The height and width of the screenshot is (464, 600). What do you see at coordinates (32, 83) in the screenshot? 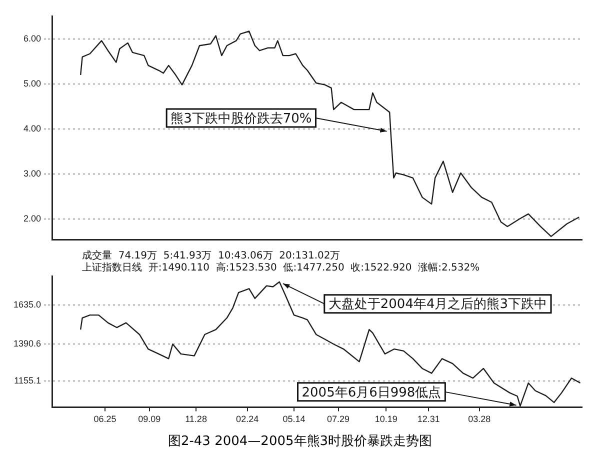
I see `y-tick-label: 5.00` at bounding box center [32, 83].